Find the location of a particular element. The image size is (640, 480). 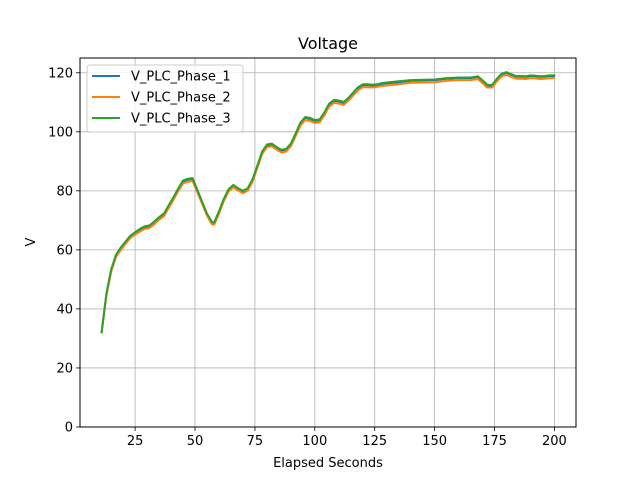

y-tick-label: 120 is located at coordinates (60, 73).